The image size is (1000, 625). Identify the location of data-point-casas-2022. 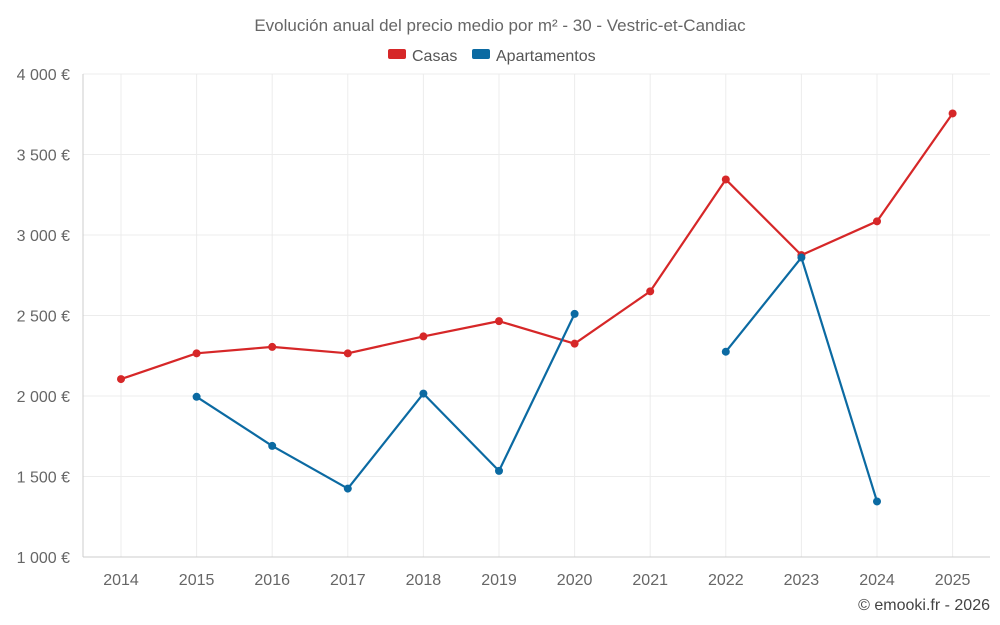
(725, 179).